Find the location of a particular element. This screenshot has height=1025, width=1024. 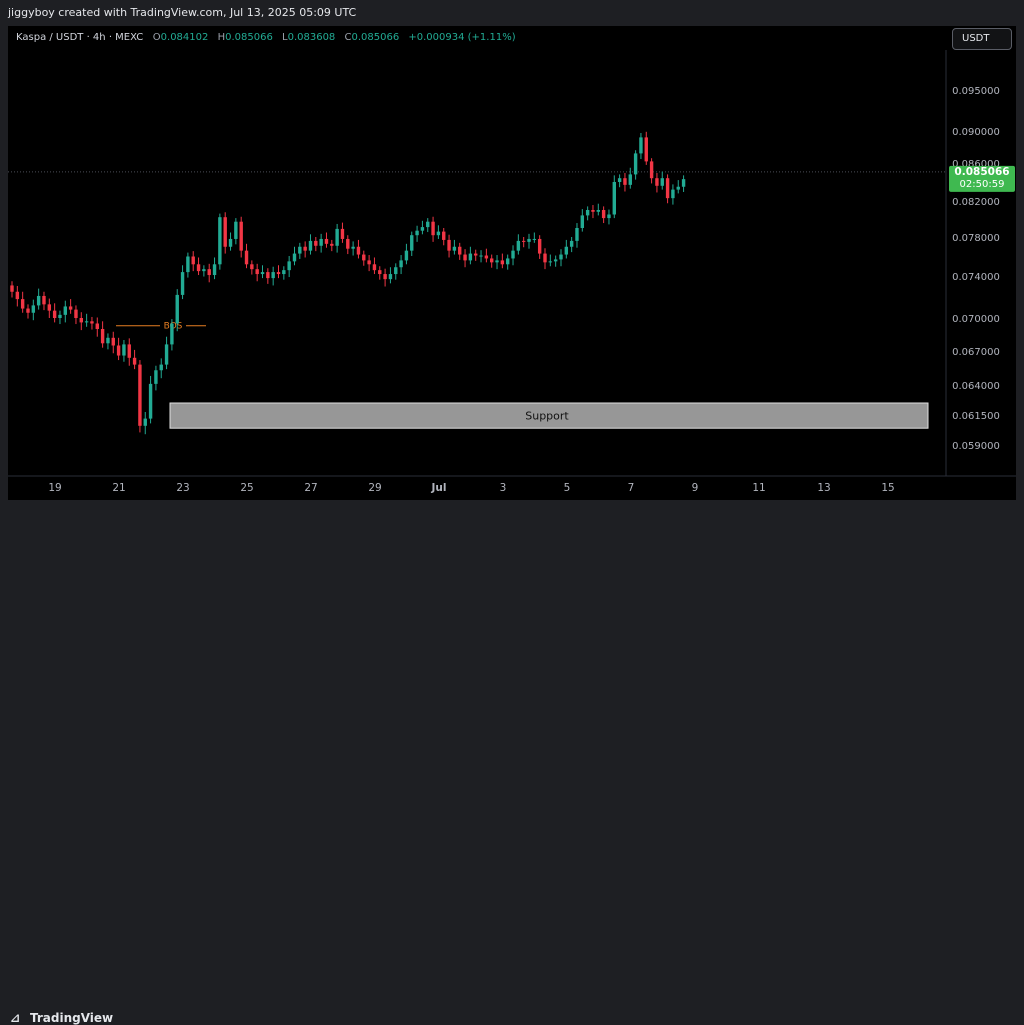

close-label: C is located at coordinates (348, 37).